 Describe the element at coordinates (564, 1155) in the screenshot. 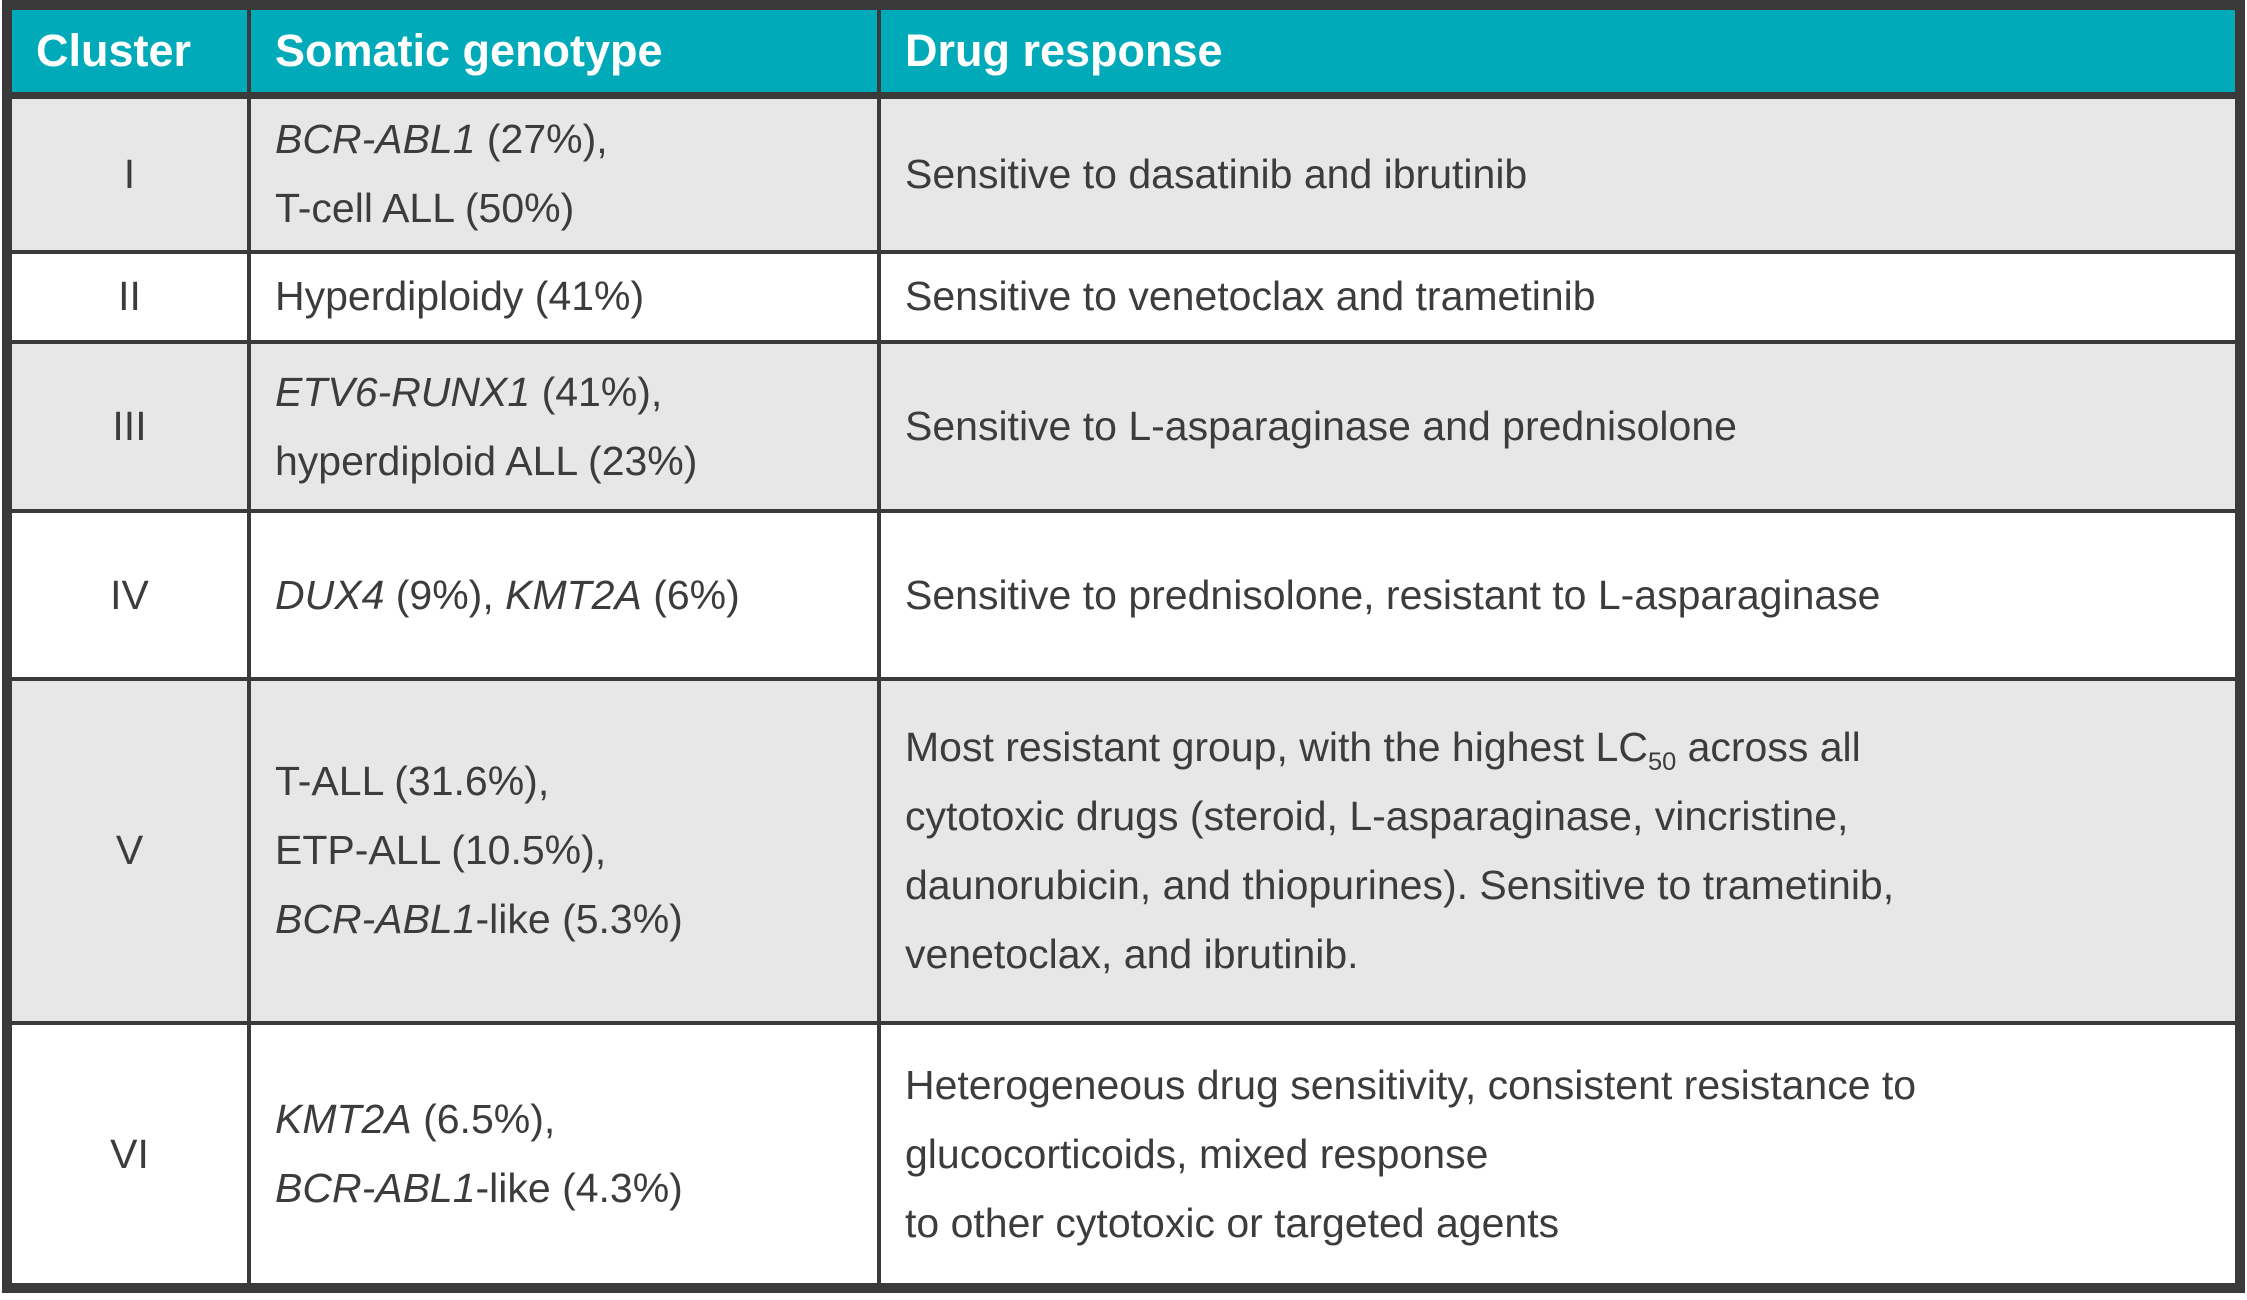

I see `genotype-cell: KMT2A (6.5%), BCR-ABL1-like (4.3%)` at that location.